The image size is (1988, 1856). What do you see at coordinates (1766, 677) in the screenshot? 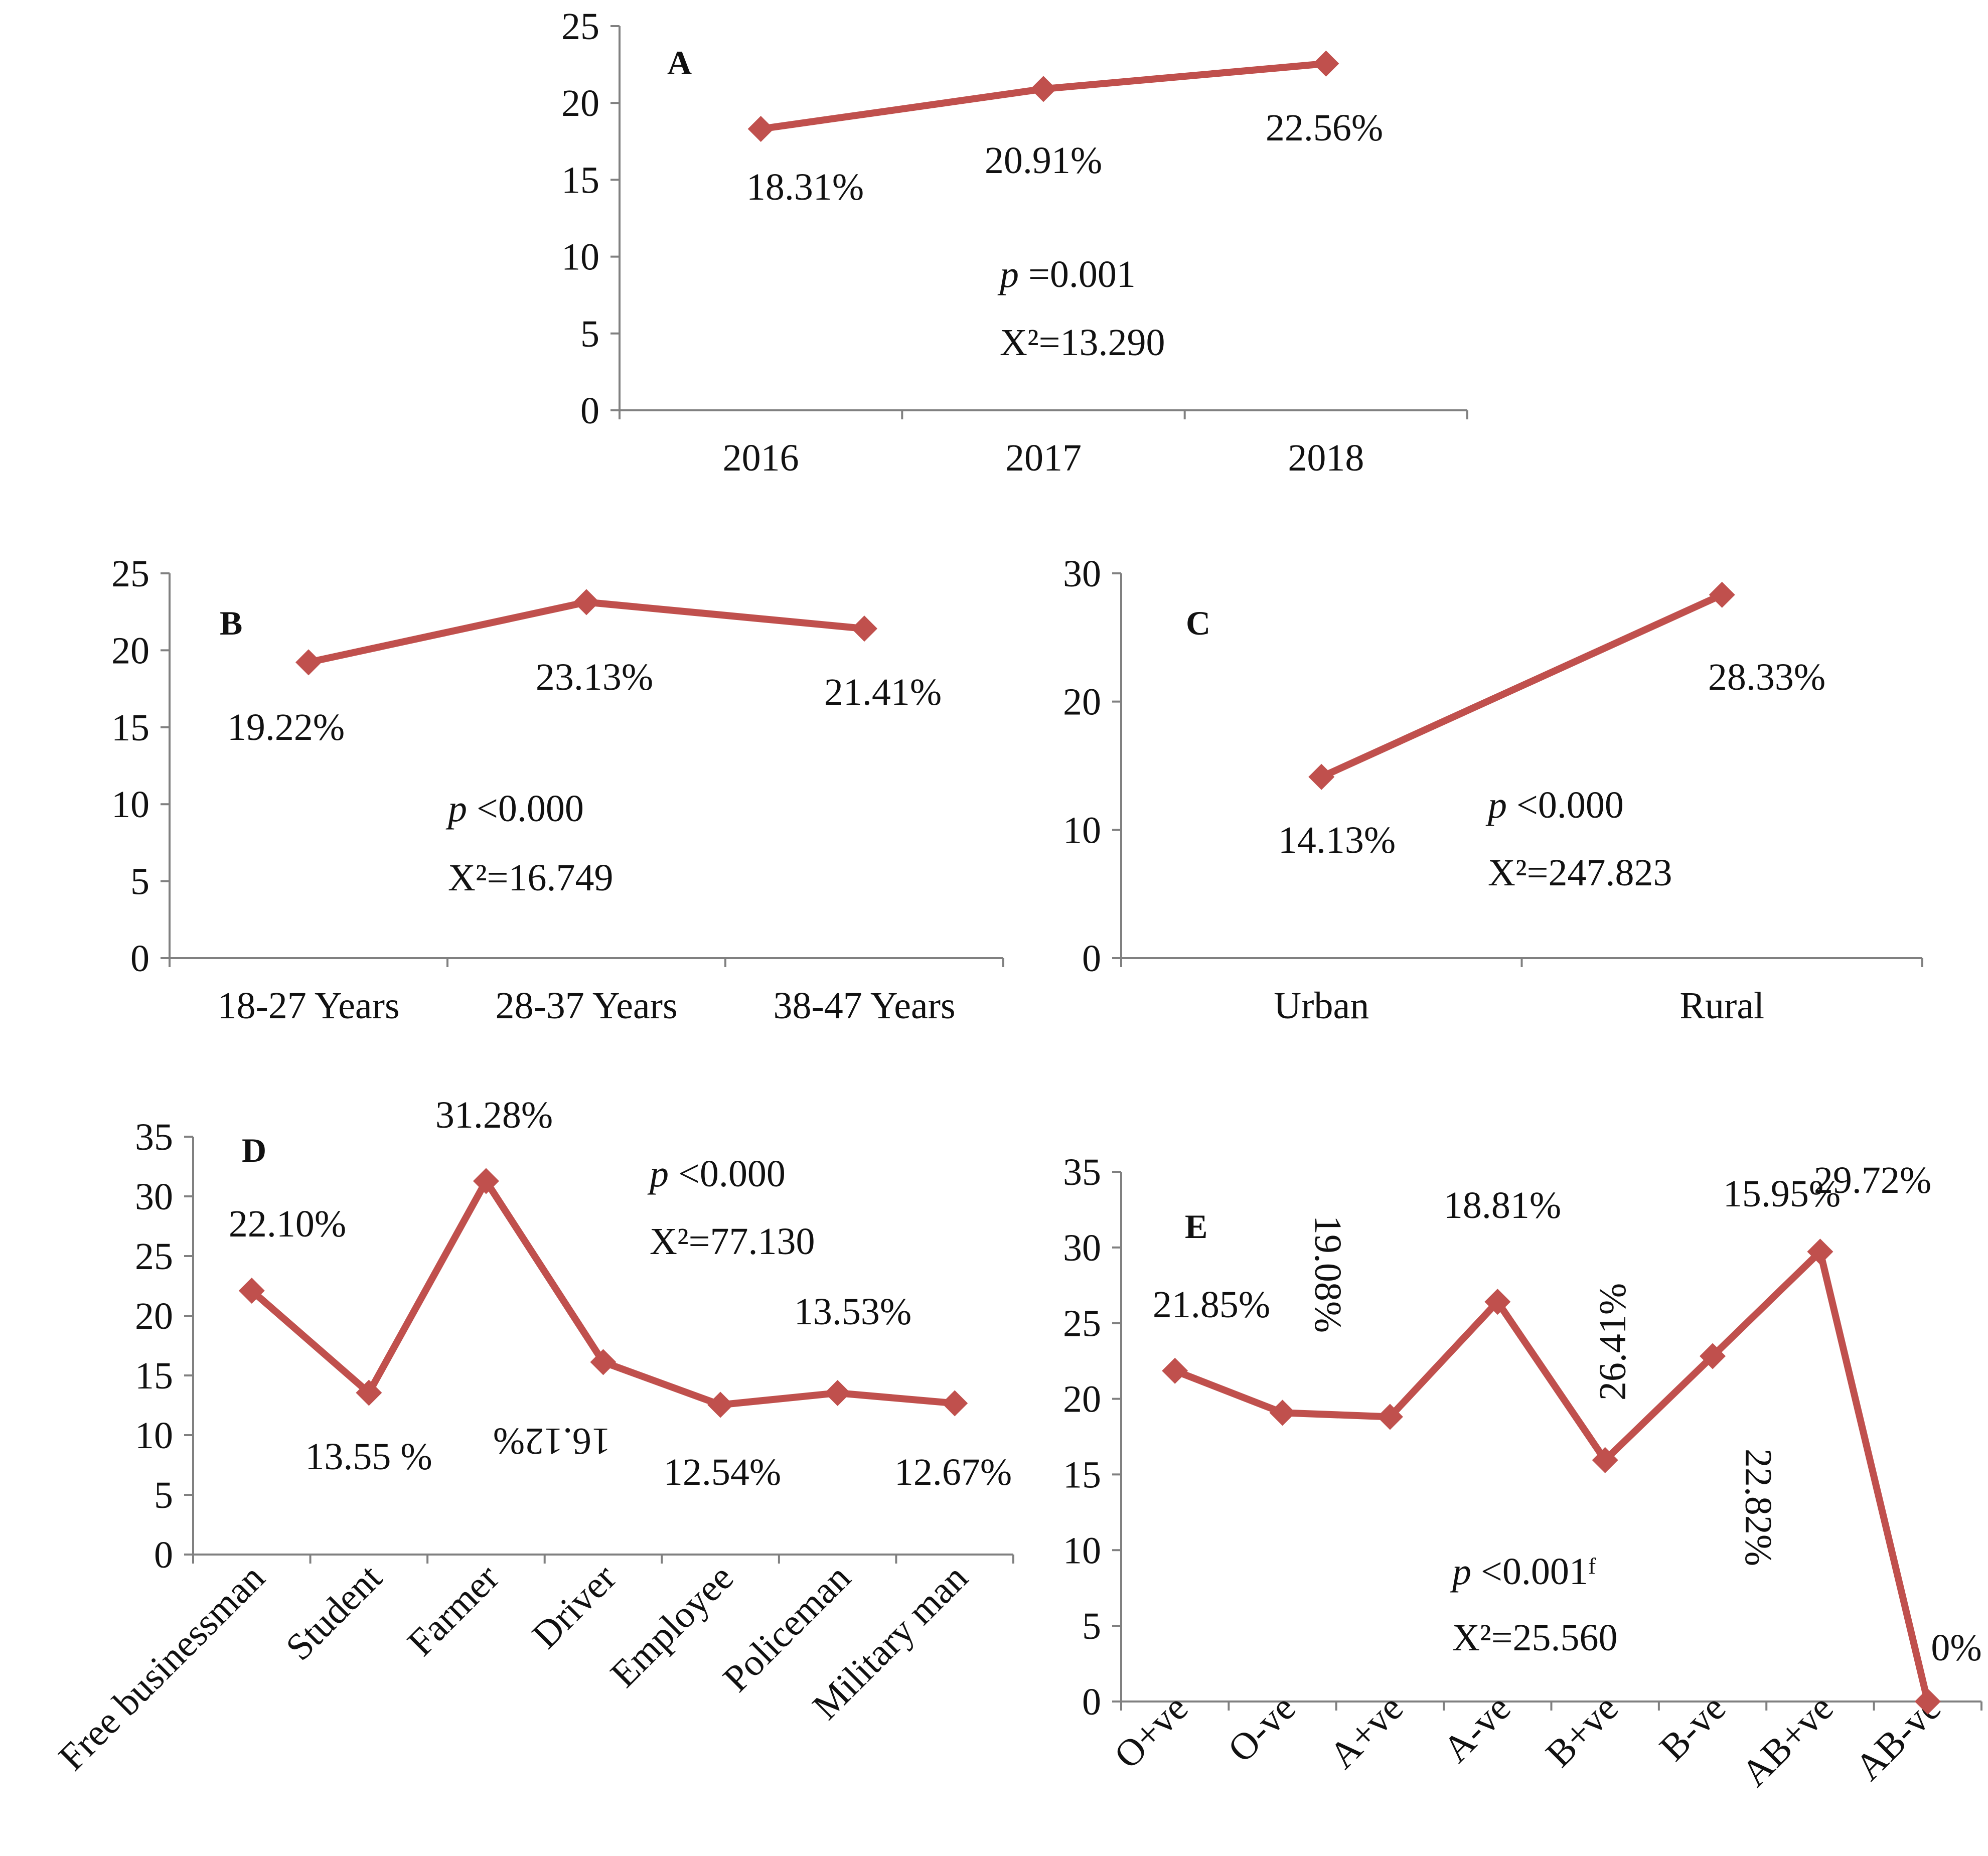
I see `data-label: 28.33%` at bounding box center [1766, 677].